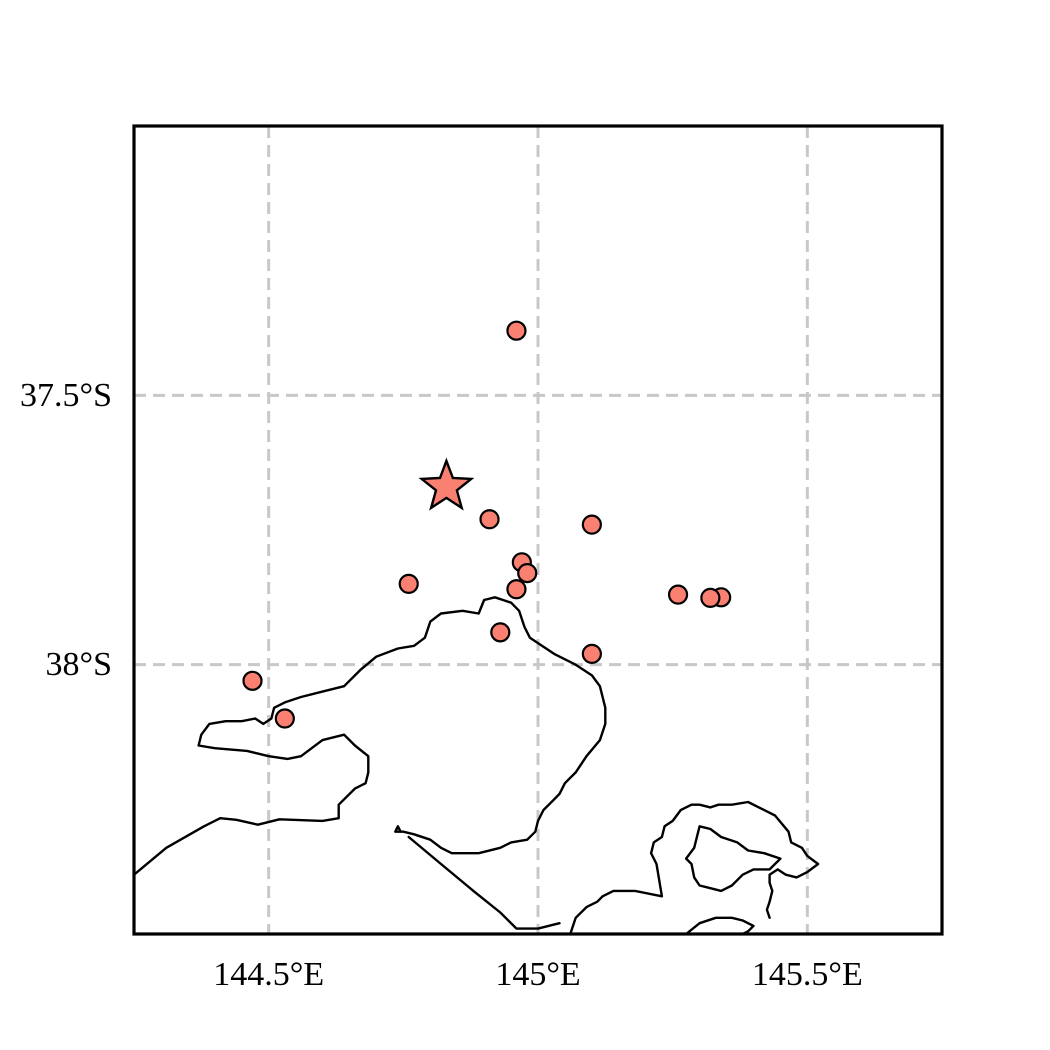 This screenshot has height=1050, width=1050. I want to click on y-axis-tick-labels: 37.5°S 38°S, so click(66, 530).